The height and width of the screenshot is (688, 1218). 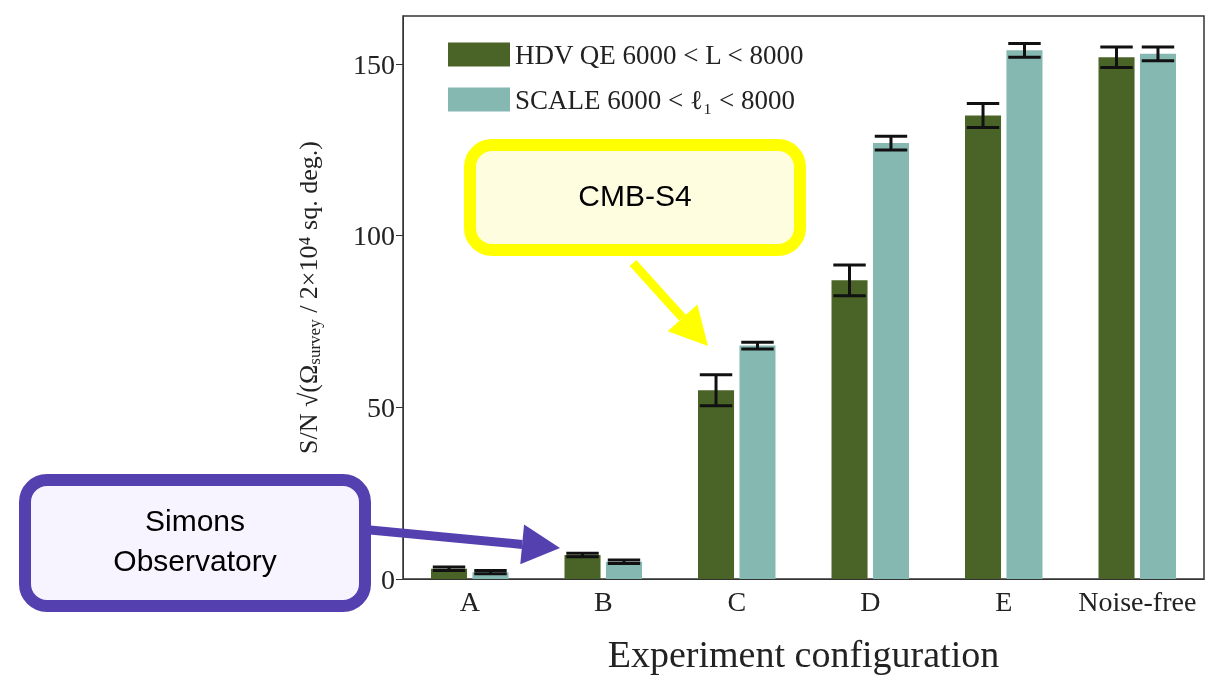 I want to click on y-tick-label: 50, so click(x=381, y=407).